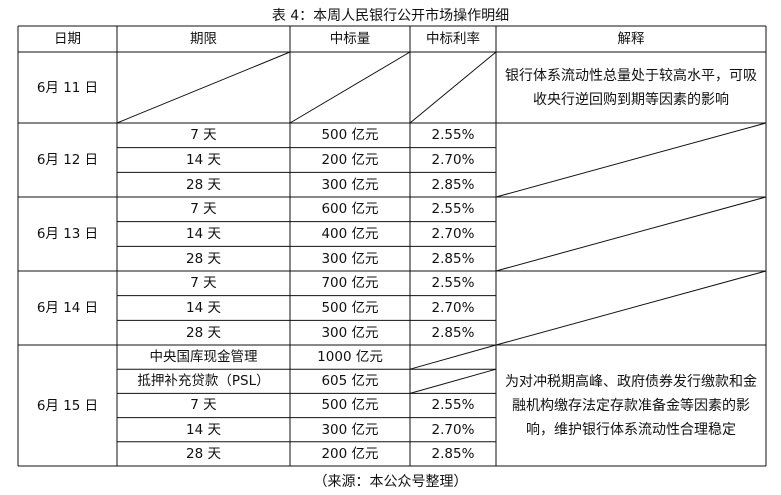  I want to click on source-note: （来源：本公众号整理）, so click(390, 482).